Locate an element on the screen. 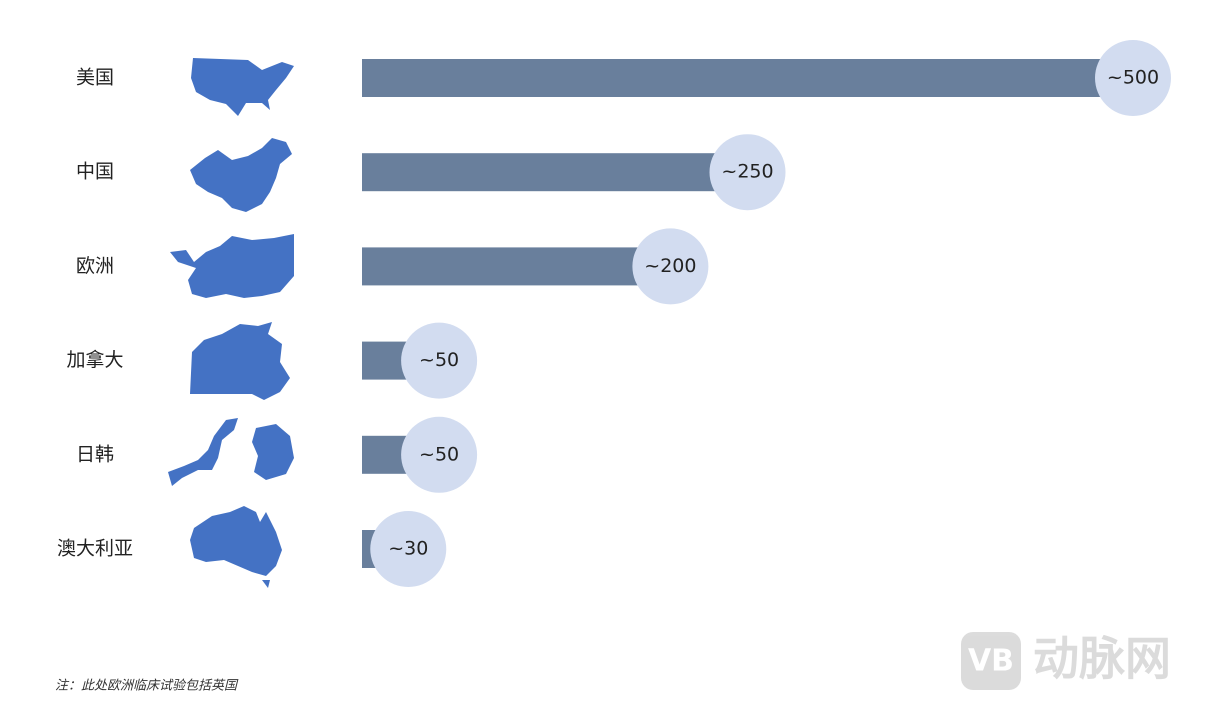  value-label: ~200 is located at coordinates (670, 266).